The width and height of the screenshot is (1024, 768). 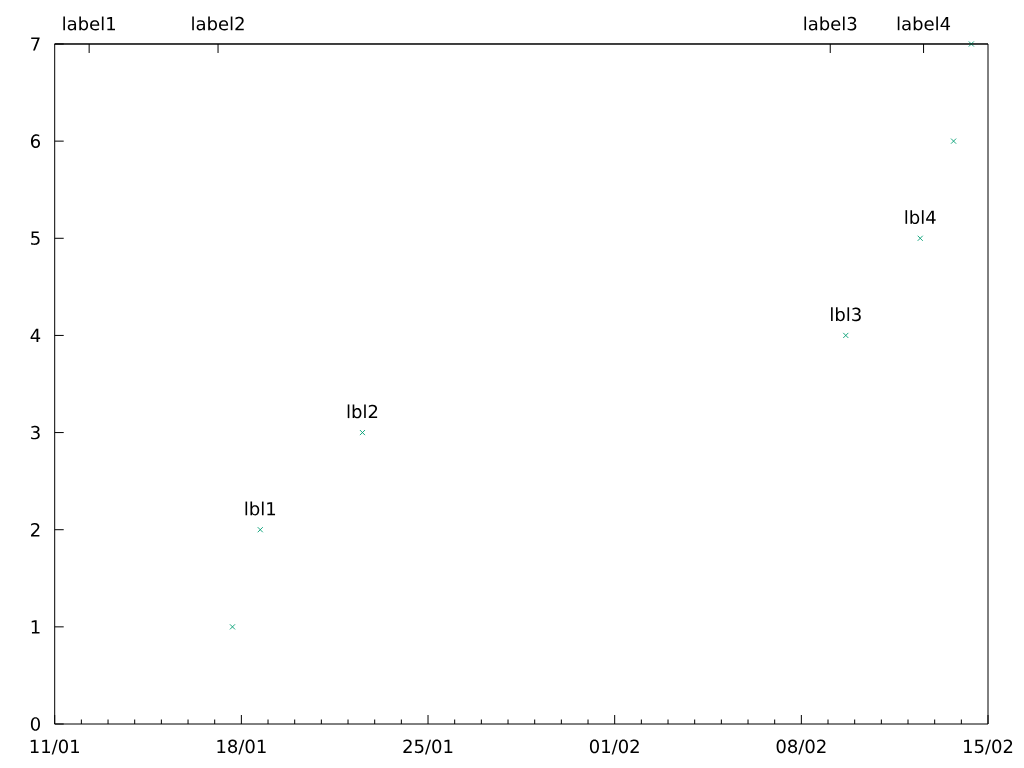 What do you see at coordinates (920, 217) in the screenshot?
I see `annotation: lbl4` at bounding box center [920, 217].